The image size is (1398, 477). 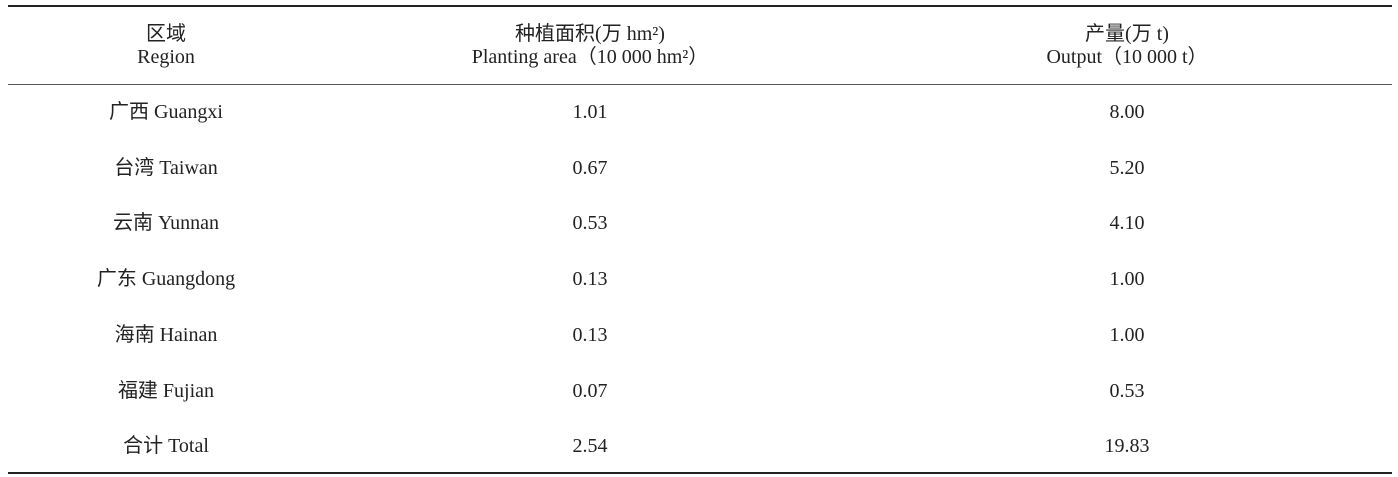 What do you see at coordinates (700, 6) in the screenshot?
I see `table-top-rule` at bounding box center [700, 6].